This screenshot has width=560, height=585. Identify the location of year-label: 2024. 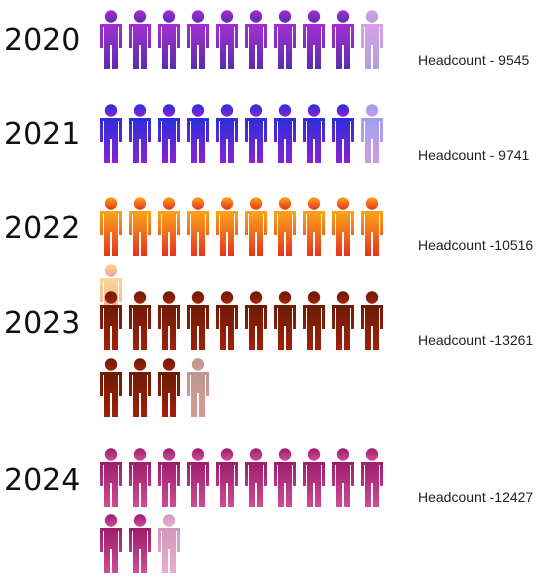
(42, 480).